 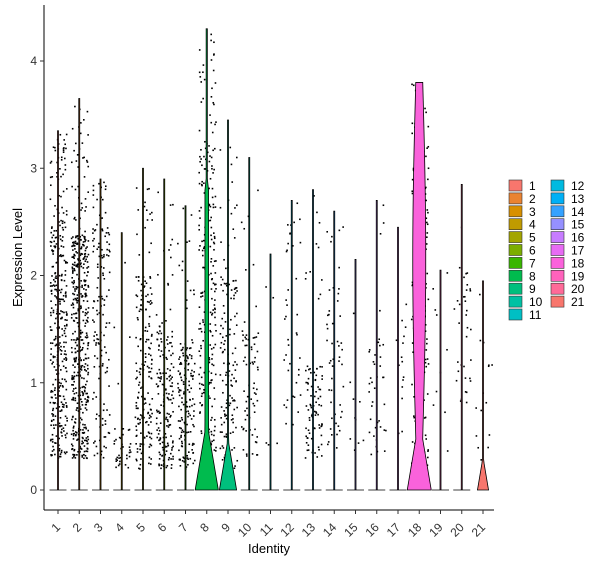 I want to click on x-ticks: 1 2 3 4 5 6 7 8 9 10 11 12 13 14 15 16 17 18 19 20 21, so click(x=268, y=525).